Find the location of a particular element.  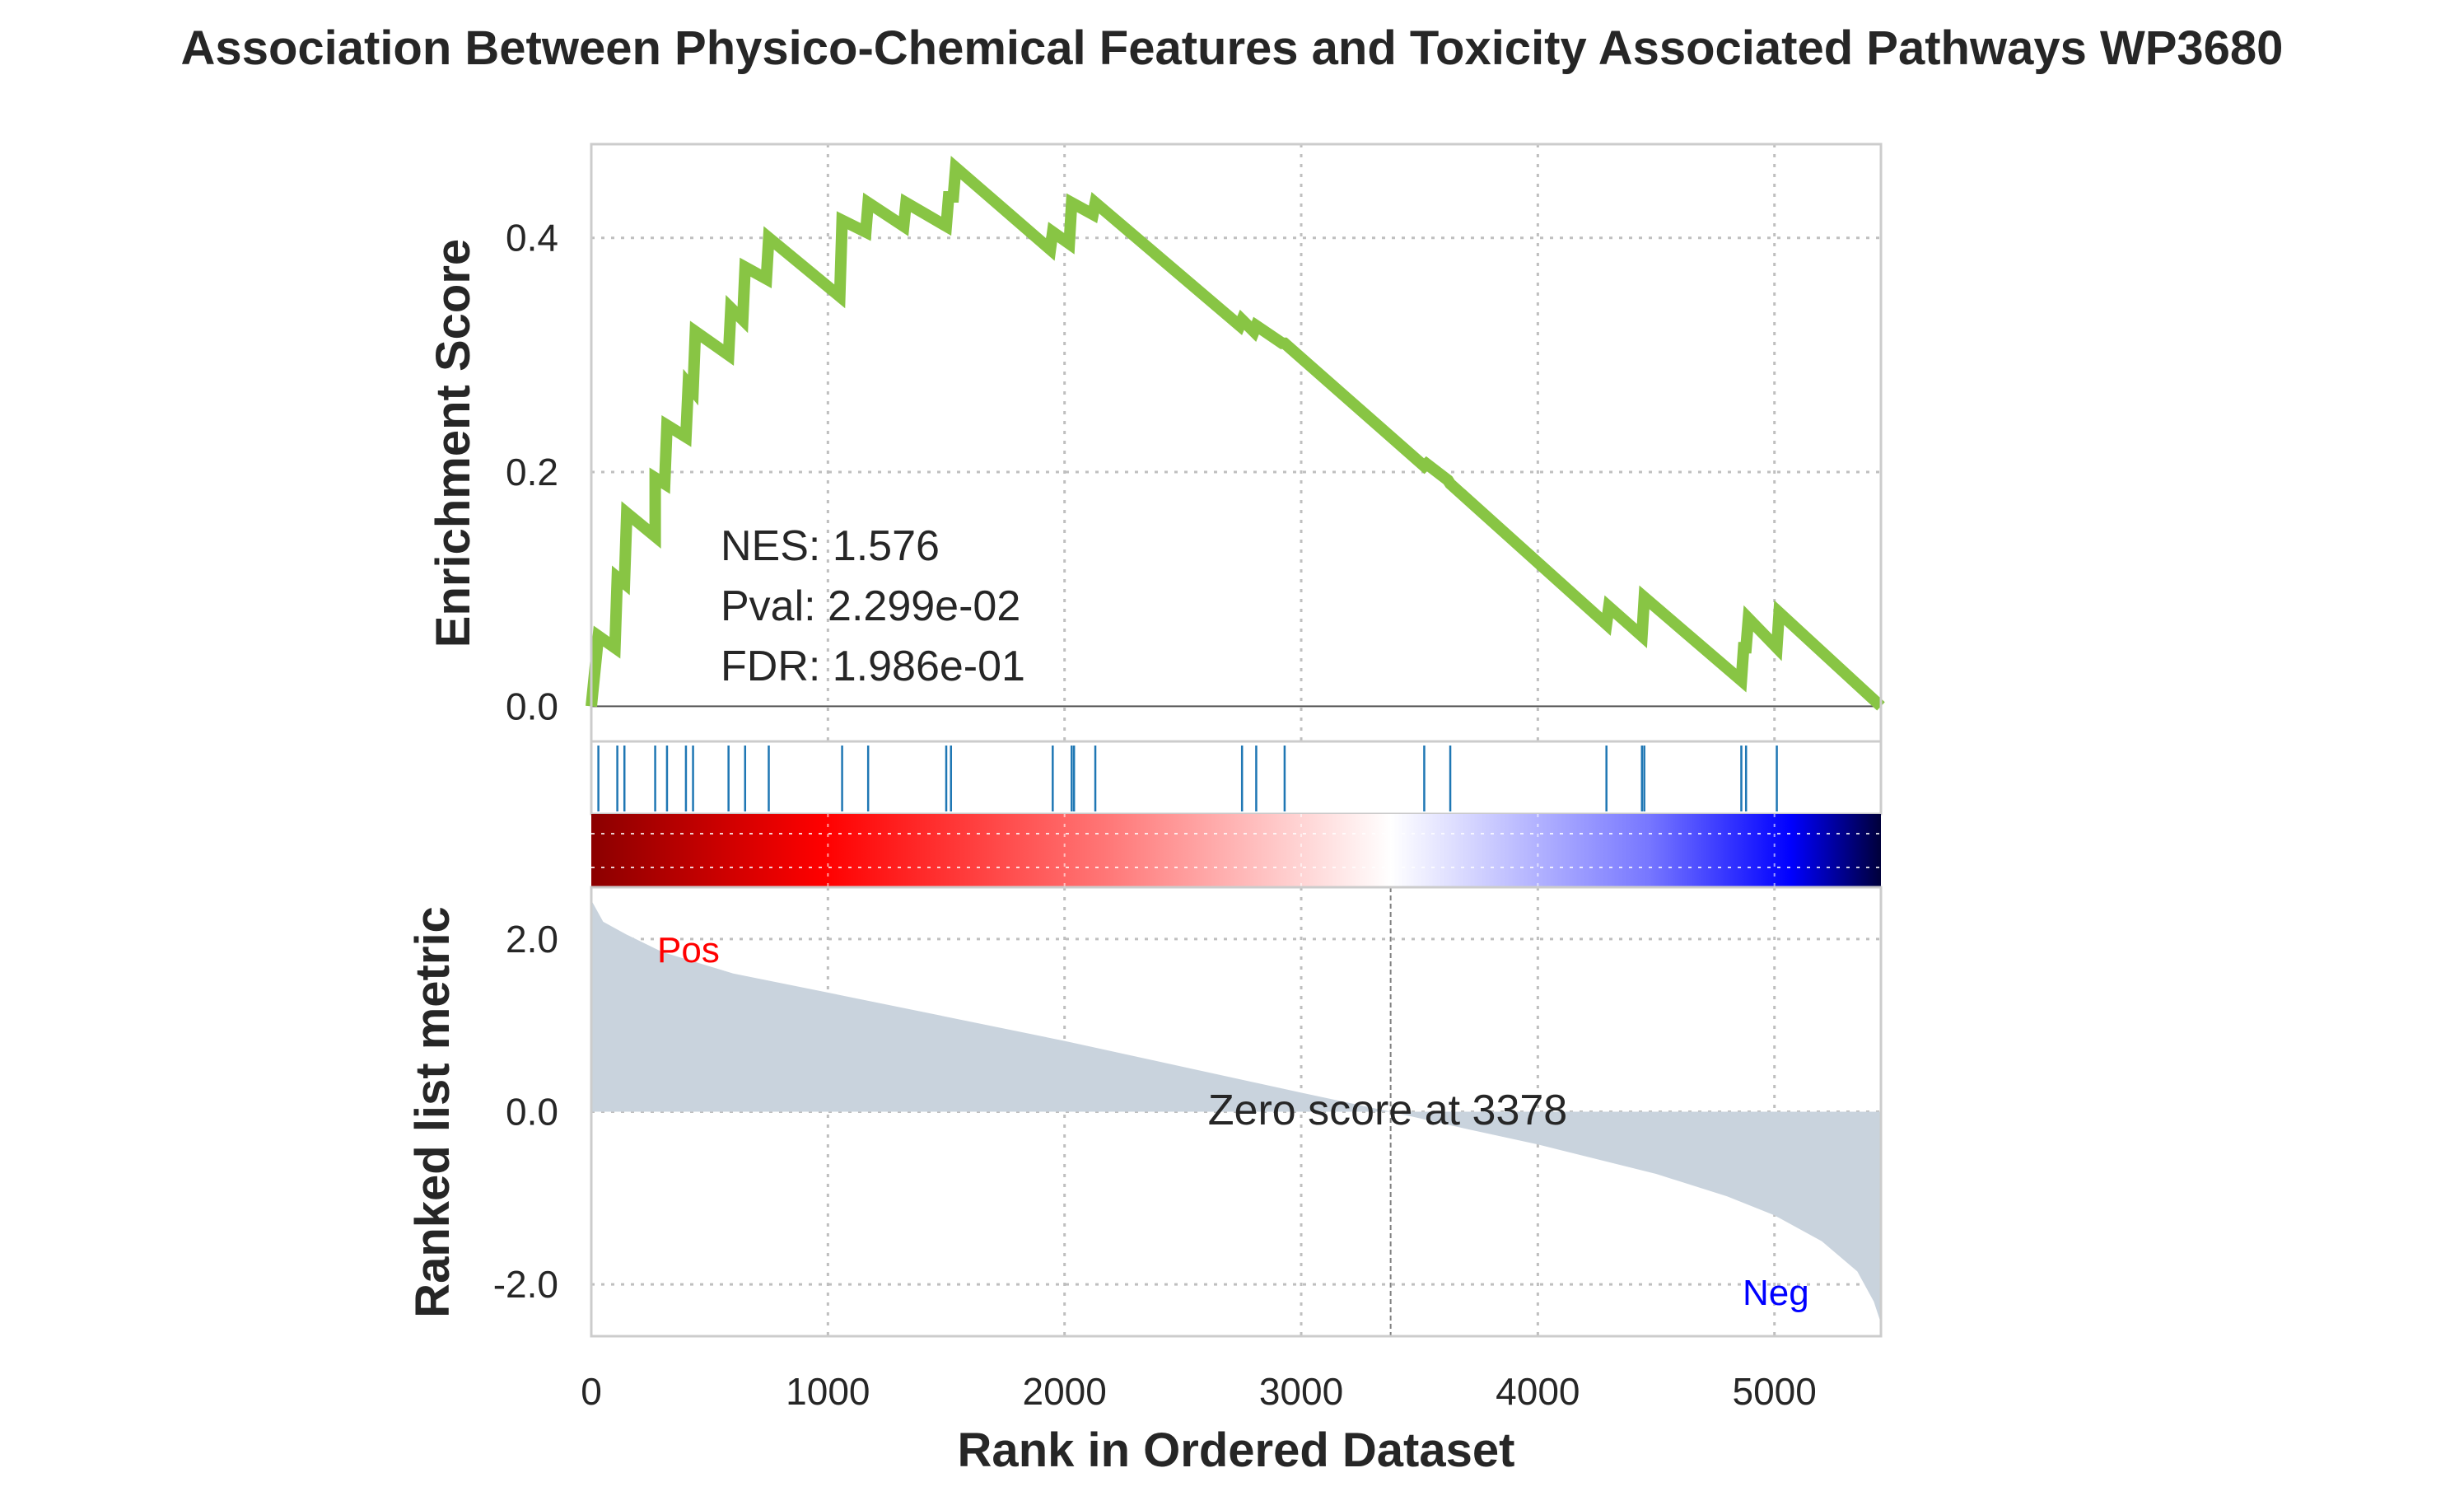

enrichment-y-tick-label: 0.2 is located at coordinates (532, 472).